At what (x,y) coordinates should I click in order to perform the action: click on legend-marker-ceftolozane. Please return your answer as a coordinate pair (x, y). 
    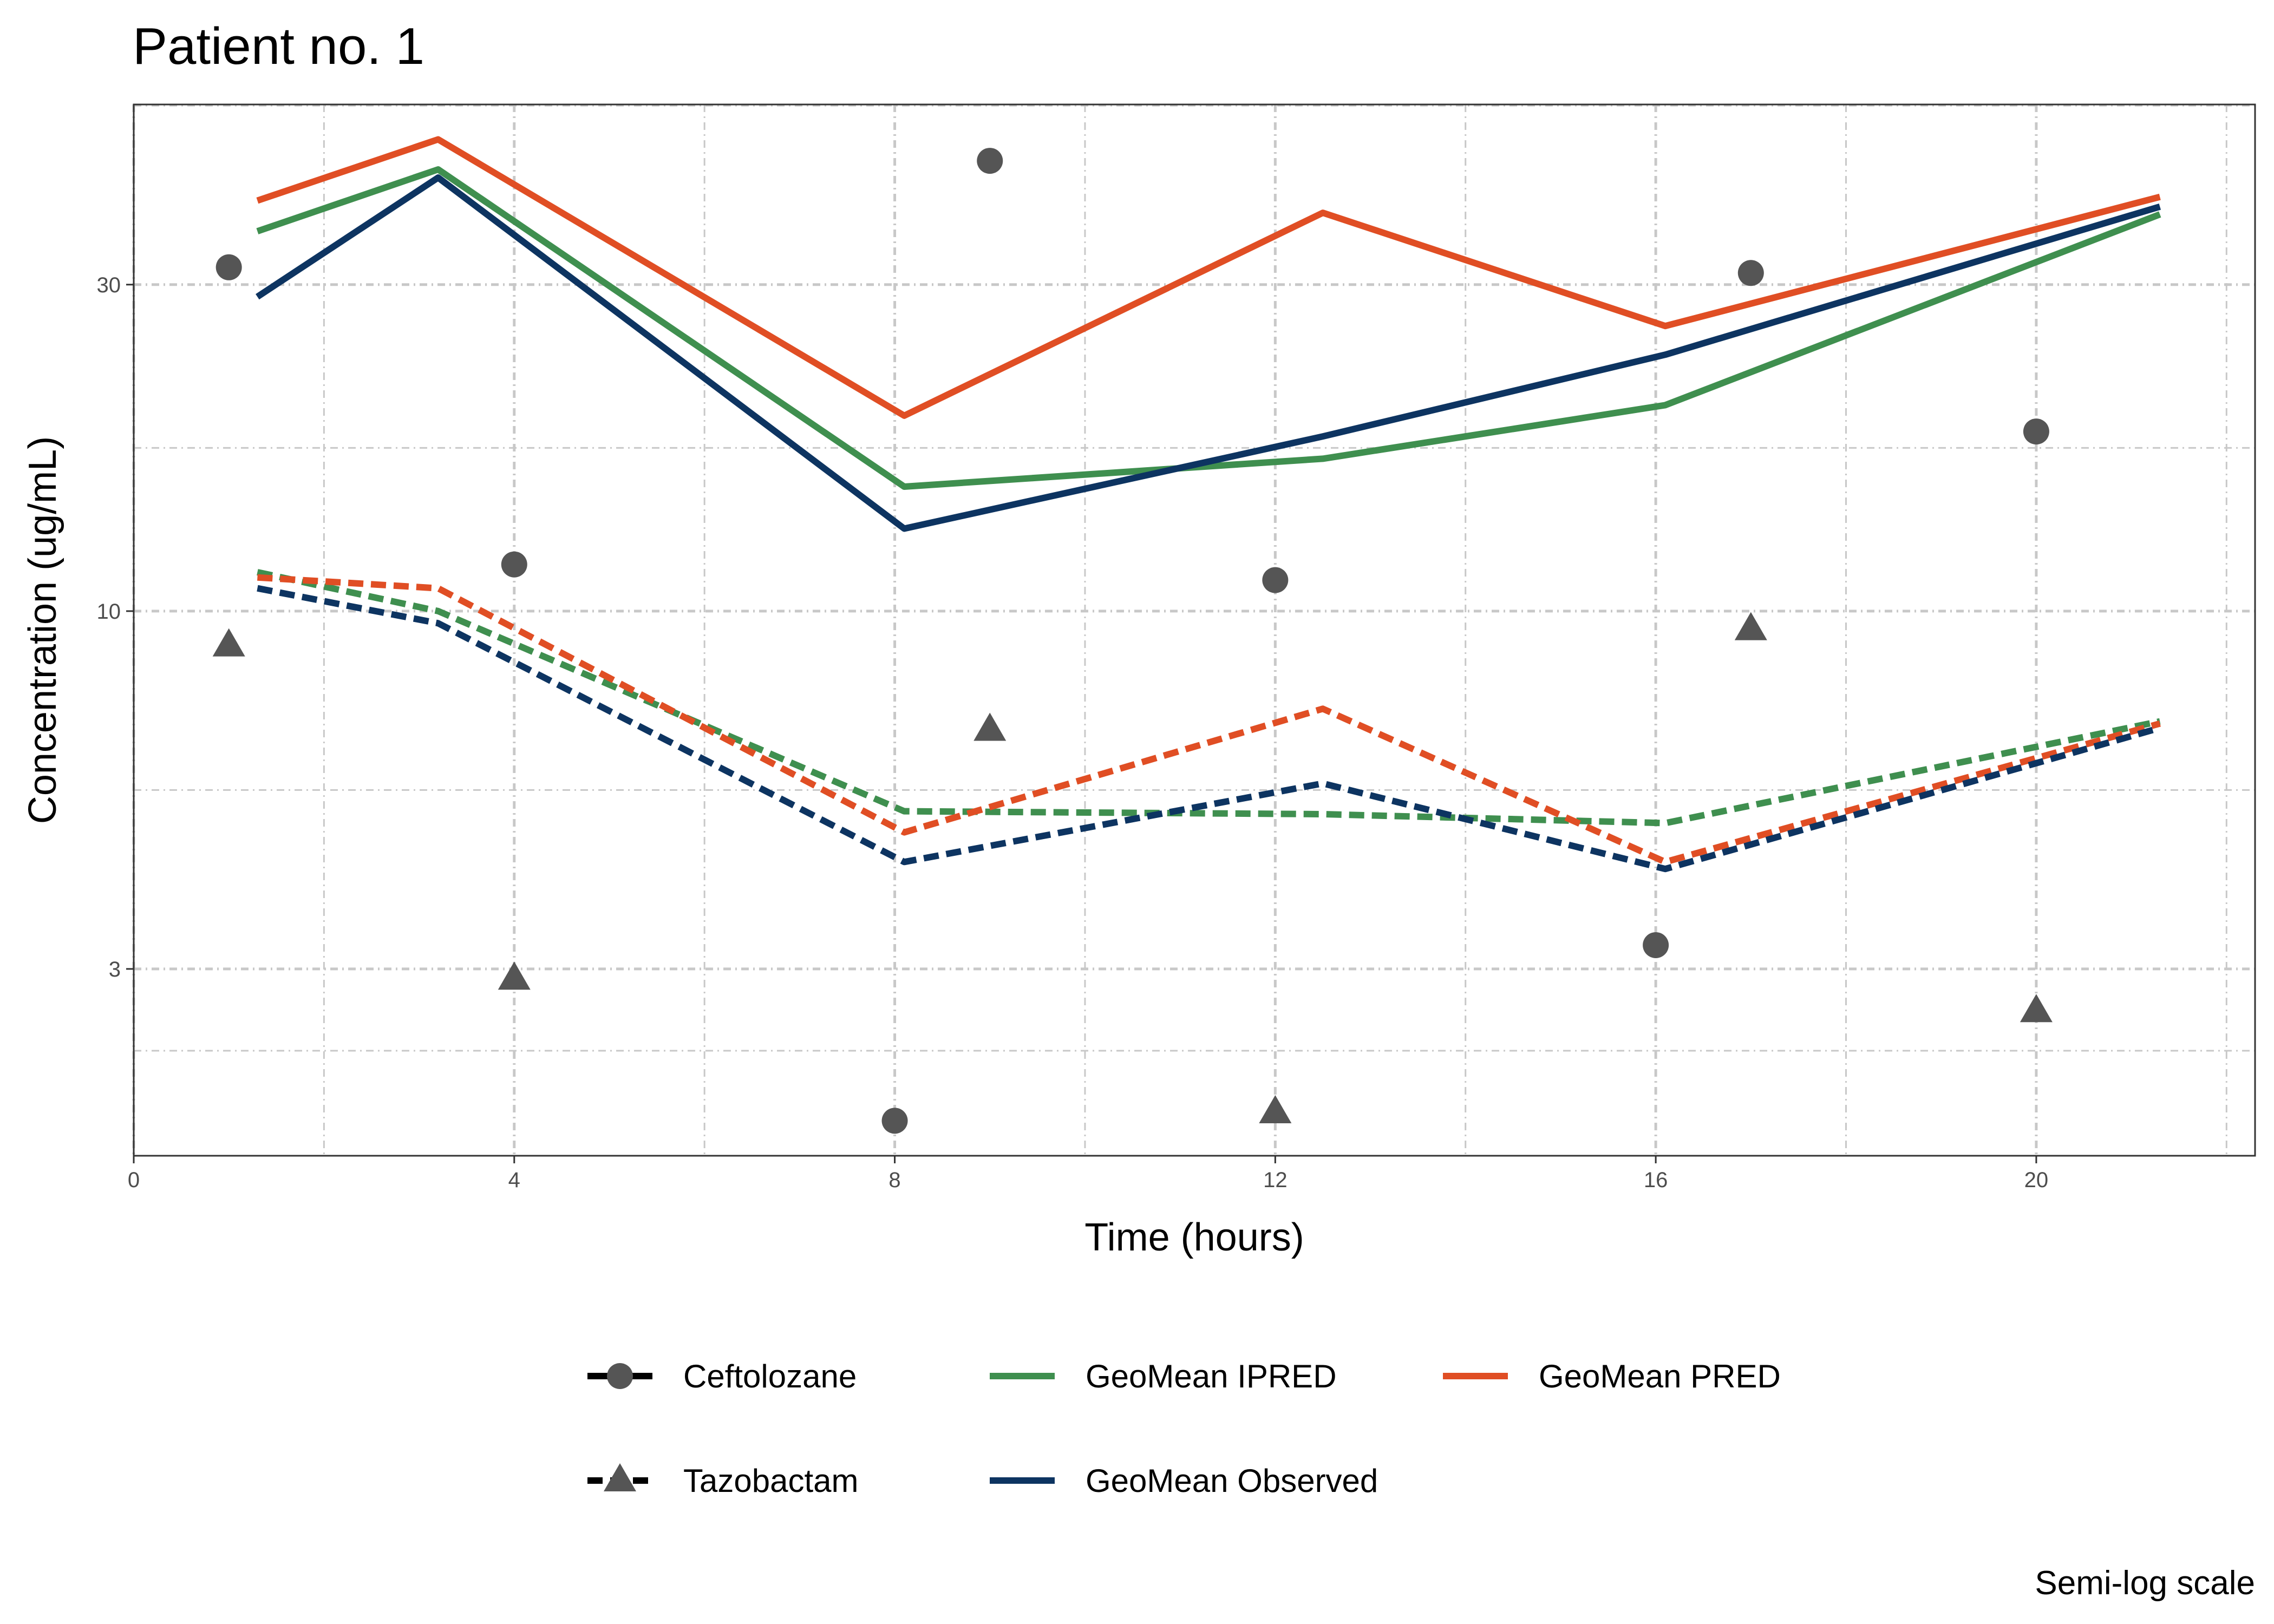
    Looking at the image, I should click on (620, 1376).